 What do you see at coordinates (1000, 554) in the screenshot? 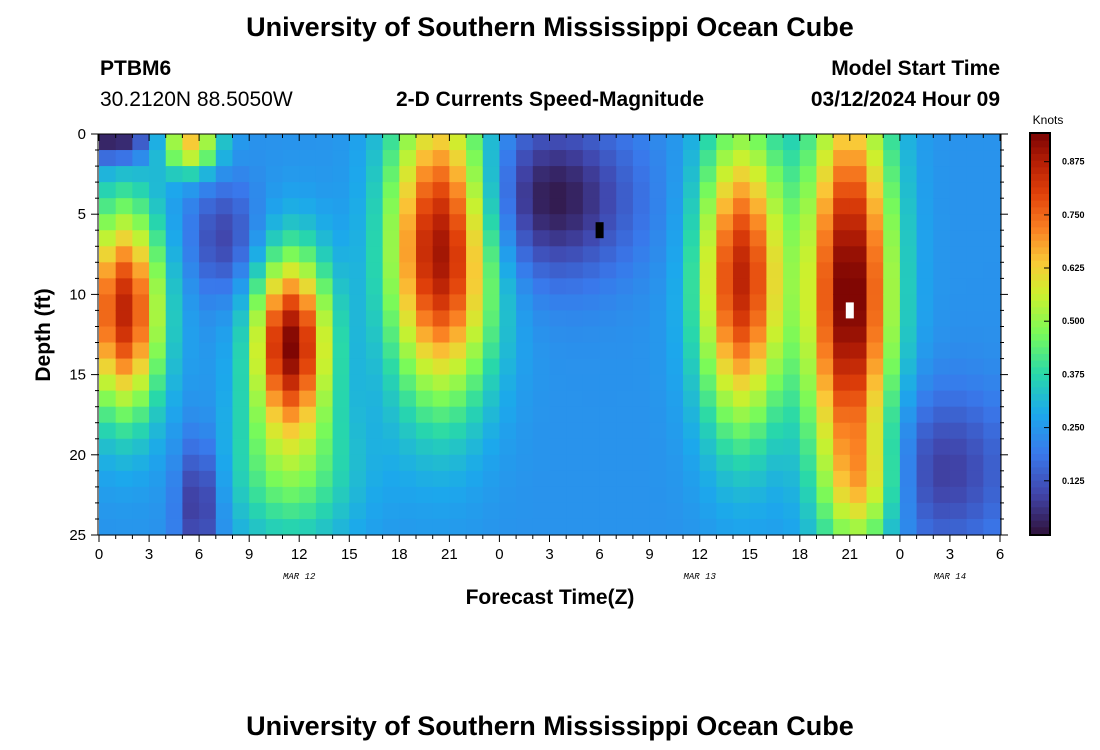
I see `x-tick-label: 6` at bounding box center [1000, 554].